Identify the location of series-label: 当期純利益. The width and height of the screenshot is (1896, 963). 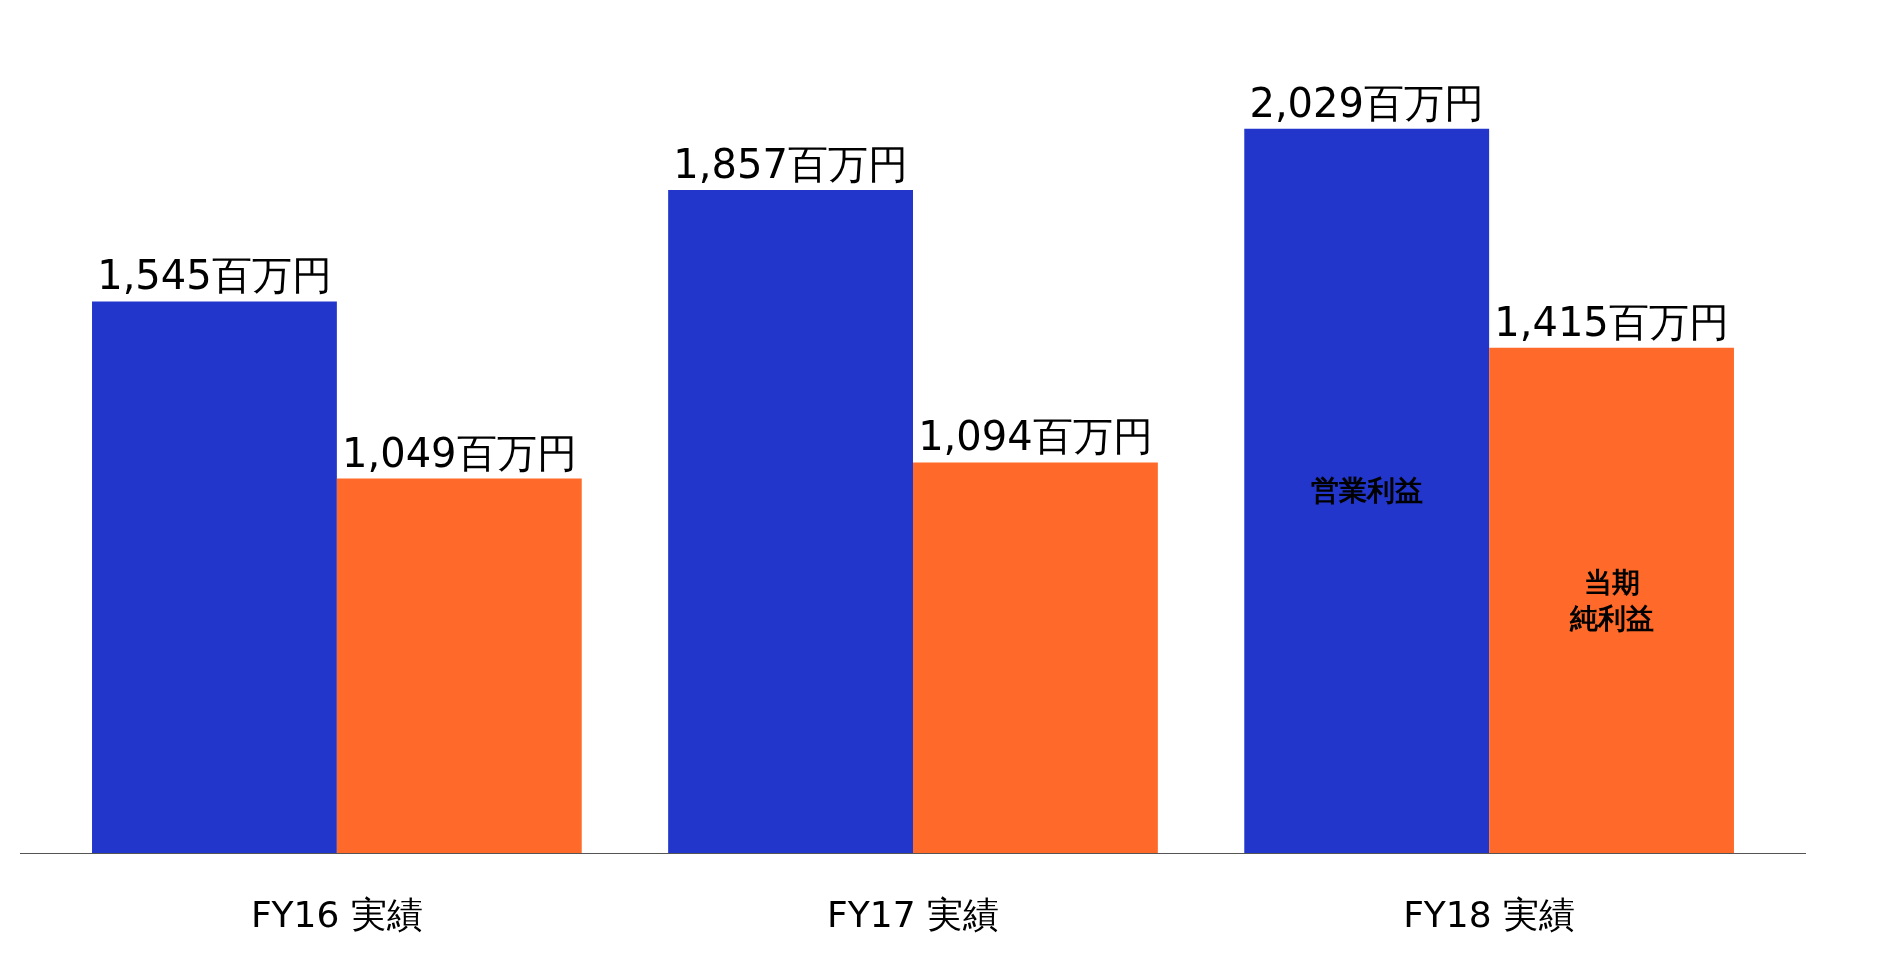
(1611, 601).